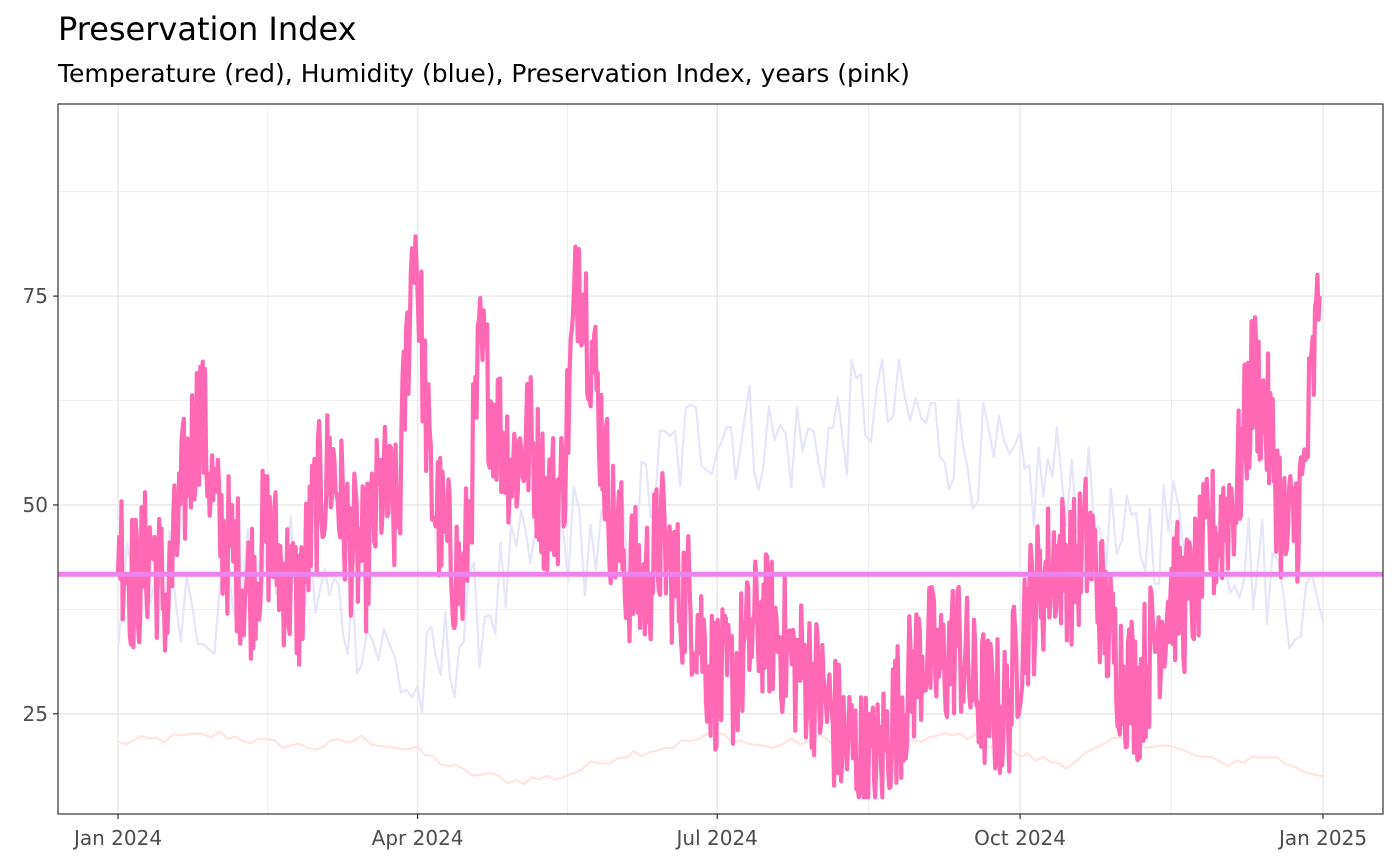 The width and height of the screenshot is (1400, 865). Describe the element at coordinates (716, 838) in the screenshot. I see `x-tick-label: Jul 2024` at that location.